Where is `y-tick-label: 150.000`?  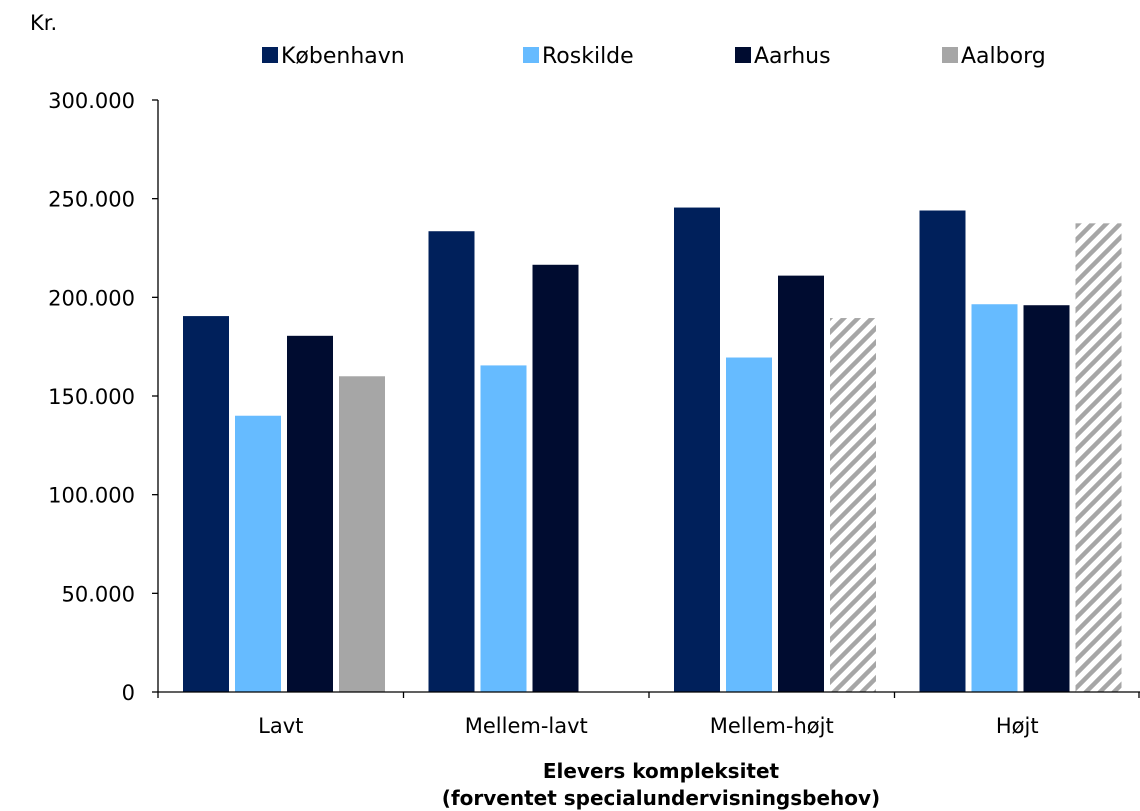
y-tick-label: 150.000 is located at coordinates (91, 397).